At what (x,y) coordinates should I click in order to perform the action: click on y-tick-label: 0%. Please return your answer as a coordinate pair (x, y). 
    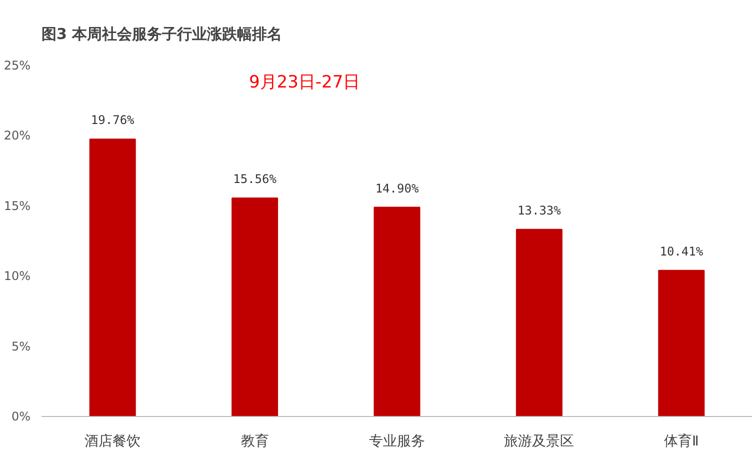
    Looking at the image, I should click on (21, 417).